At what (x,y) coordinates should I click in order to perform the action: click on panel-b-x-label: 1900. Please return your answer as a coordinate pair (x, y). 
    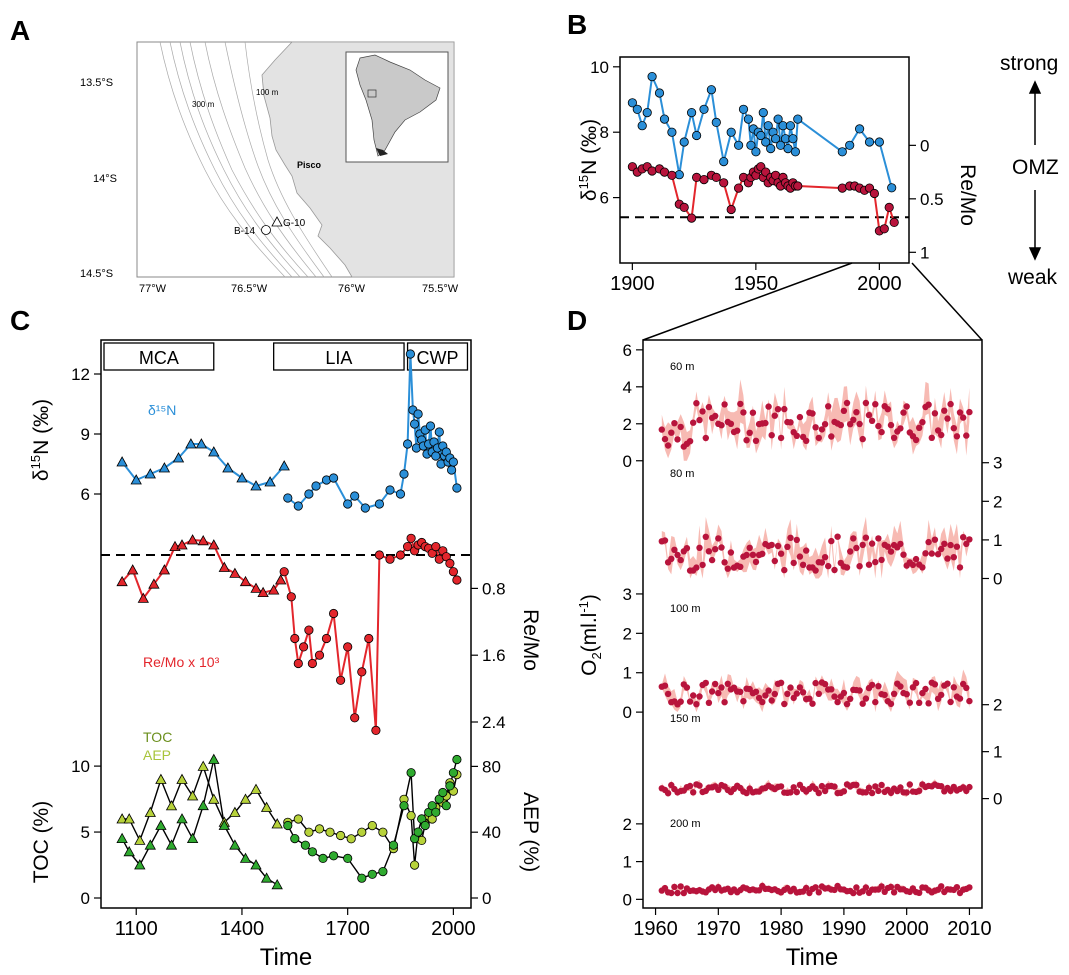
    Looking at the image, I should click on (632, 284).